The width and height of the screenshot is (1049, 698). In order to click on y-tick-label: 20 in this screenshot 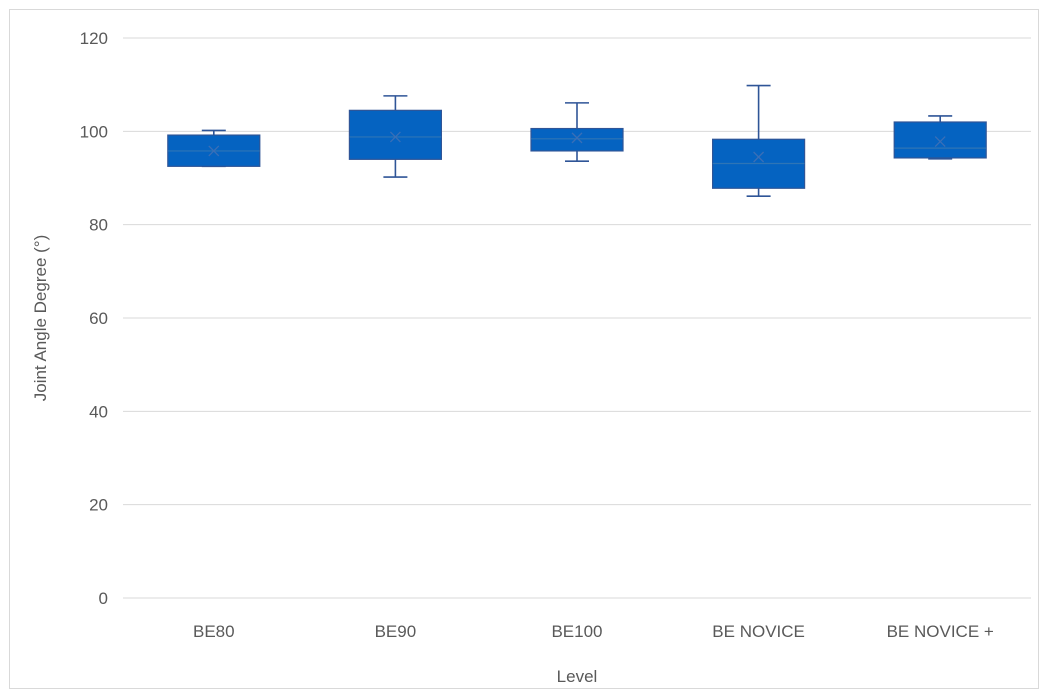, I will do `click(98, 505)`.